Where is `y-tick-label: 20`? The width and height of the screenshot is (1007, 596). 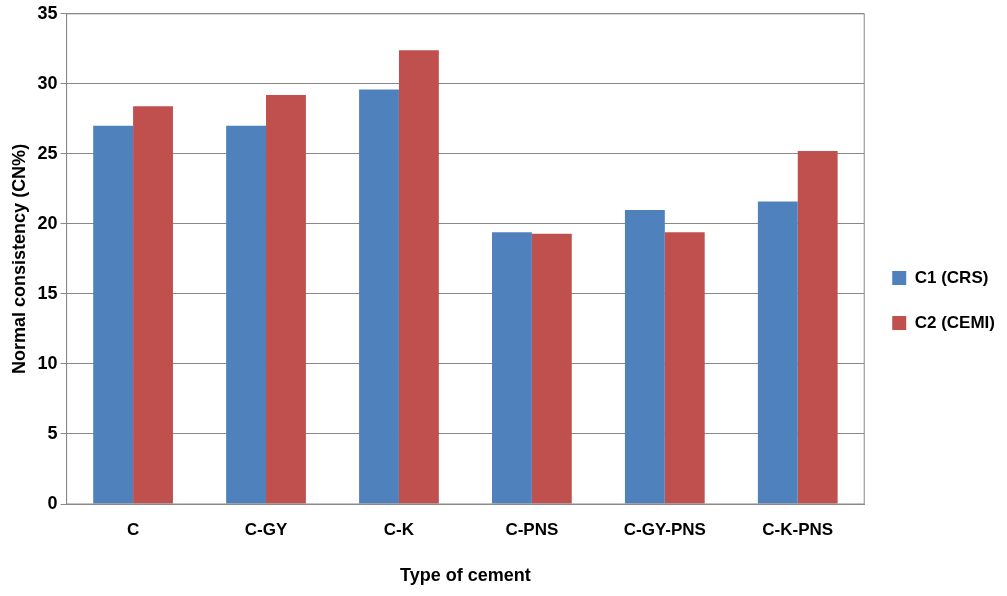 y-tick-label: 20 is located at coordinates (47, 222).